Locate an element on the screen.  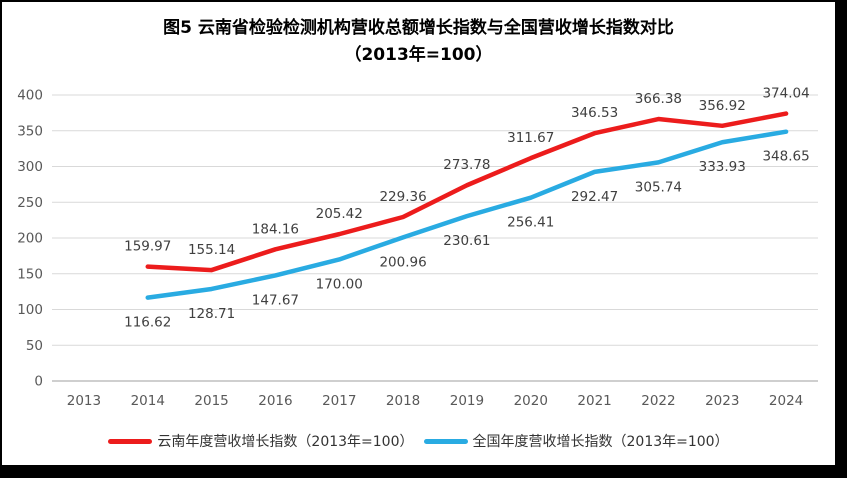
x-axis-tick-label: 2014 is located at coordinates (148, 401).